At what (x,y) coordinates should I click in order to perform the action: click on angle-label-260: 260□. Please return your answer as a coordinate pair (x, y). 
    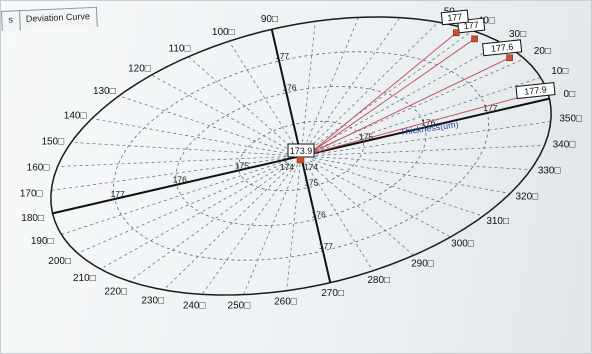
    Looking at the image, I should click on (285, 301).